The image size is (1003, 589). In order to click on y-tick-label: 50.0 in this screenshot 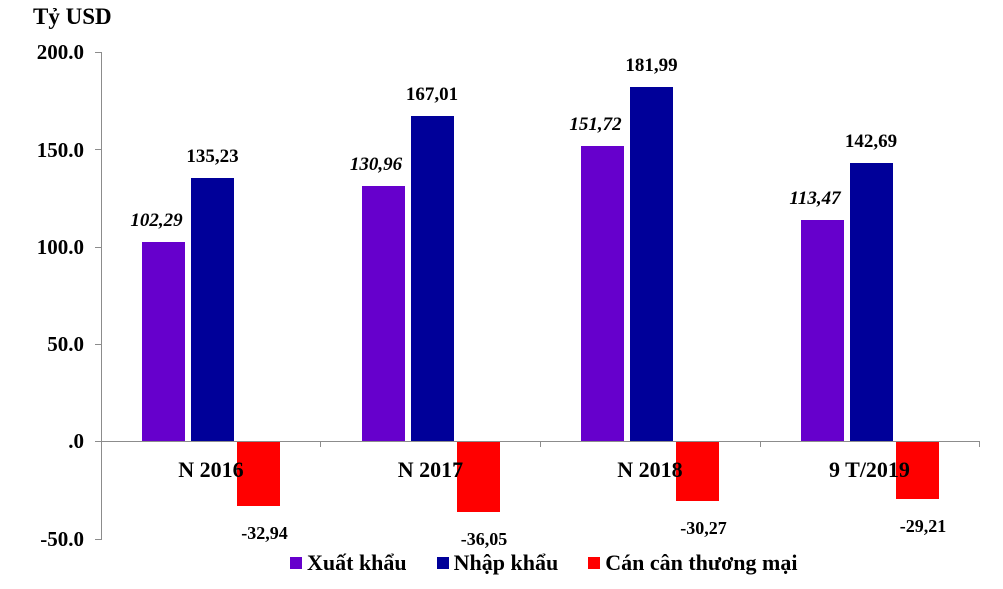, I will do `click(65, 344)`.